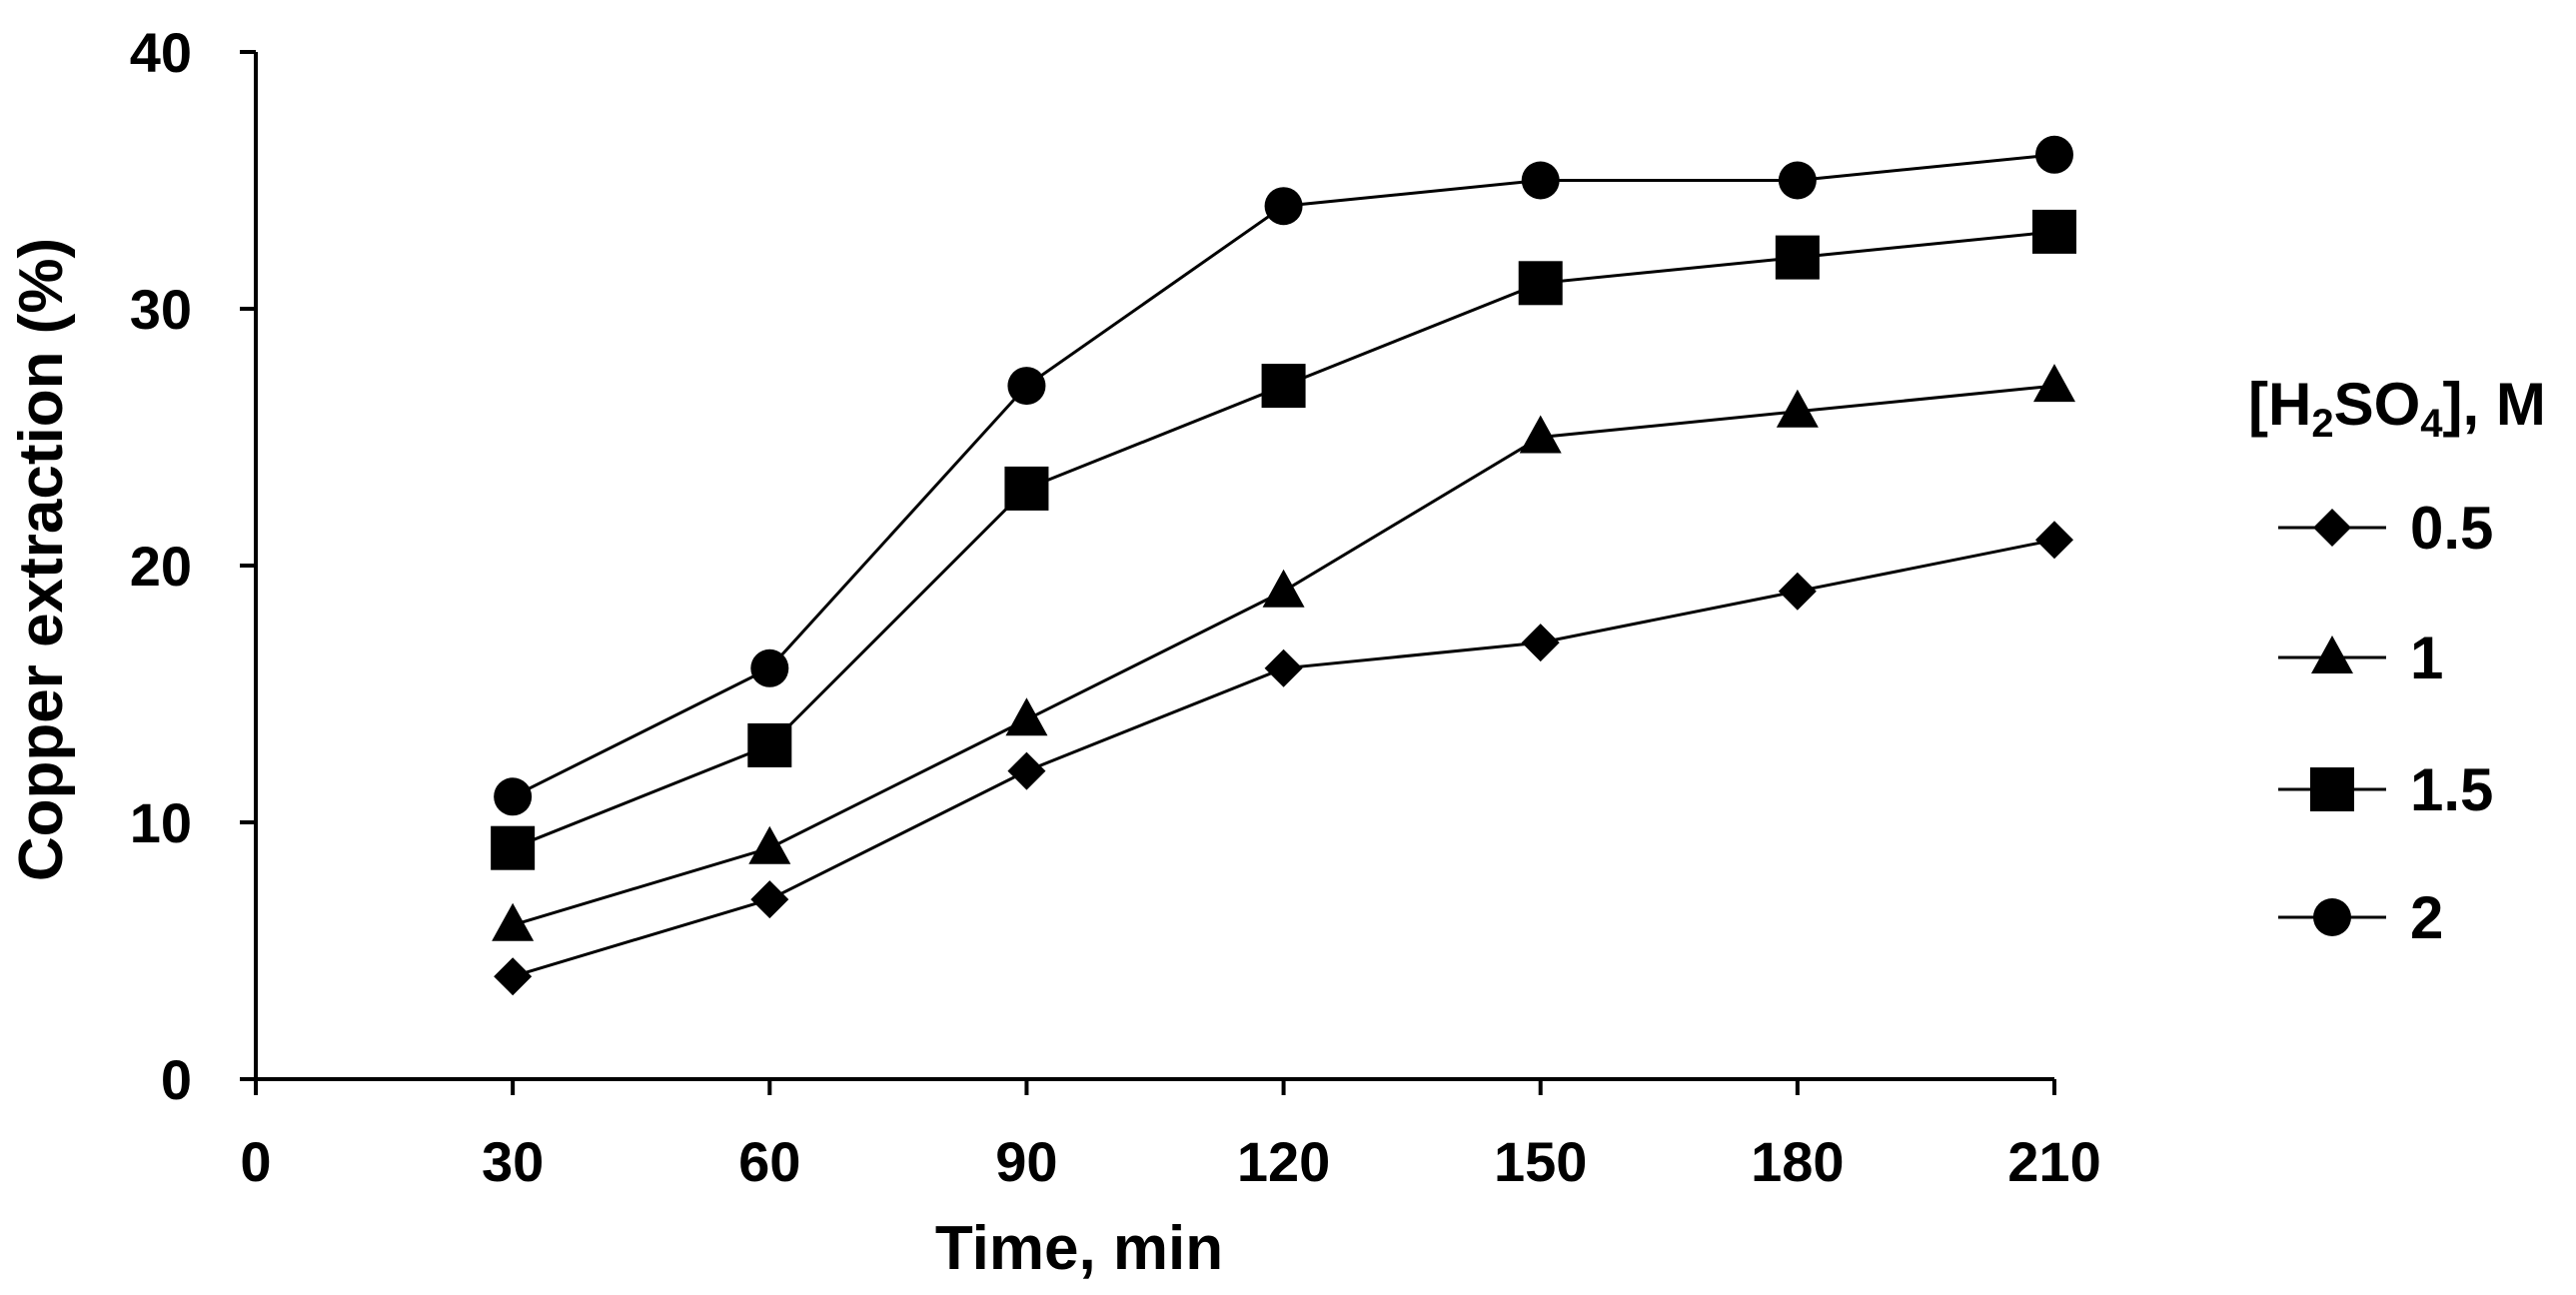 The width and height of the screenshot is (2576, 1295). Describe the element at coordinates (1540, 283) in the screenshot. I see `data-point-1.5-x150` at that location.